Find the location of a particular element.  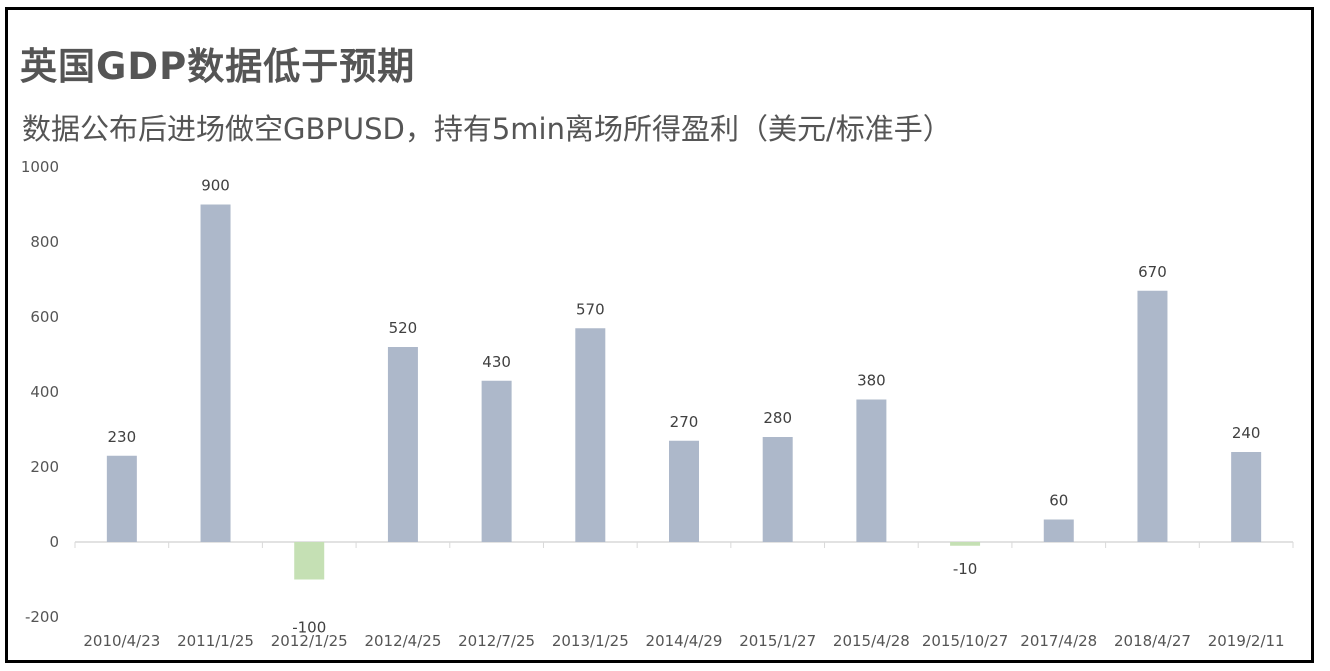

x-tick-label: 2018/4/27 is located at coordinates (1152, 641).